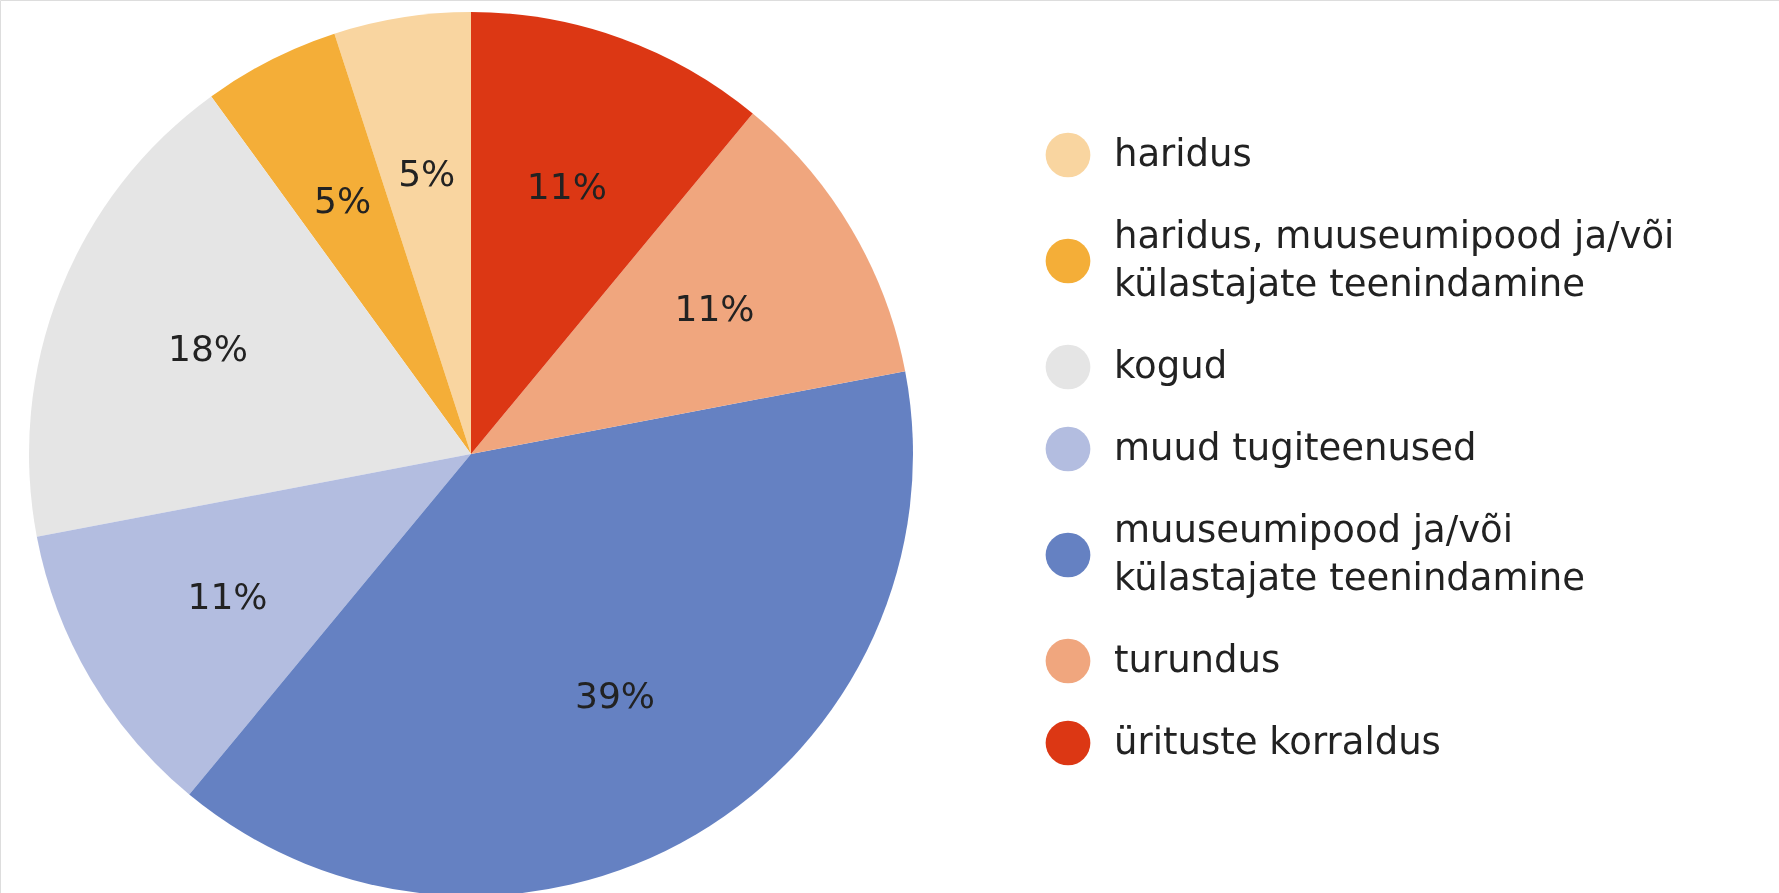 The image size is (1779, 893). Describe the element at coordinates (1197, 659) in the screenshot. I see `legend-label: turundus` at that location.